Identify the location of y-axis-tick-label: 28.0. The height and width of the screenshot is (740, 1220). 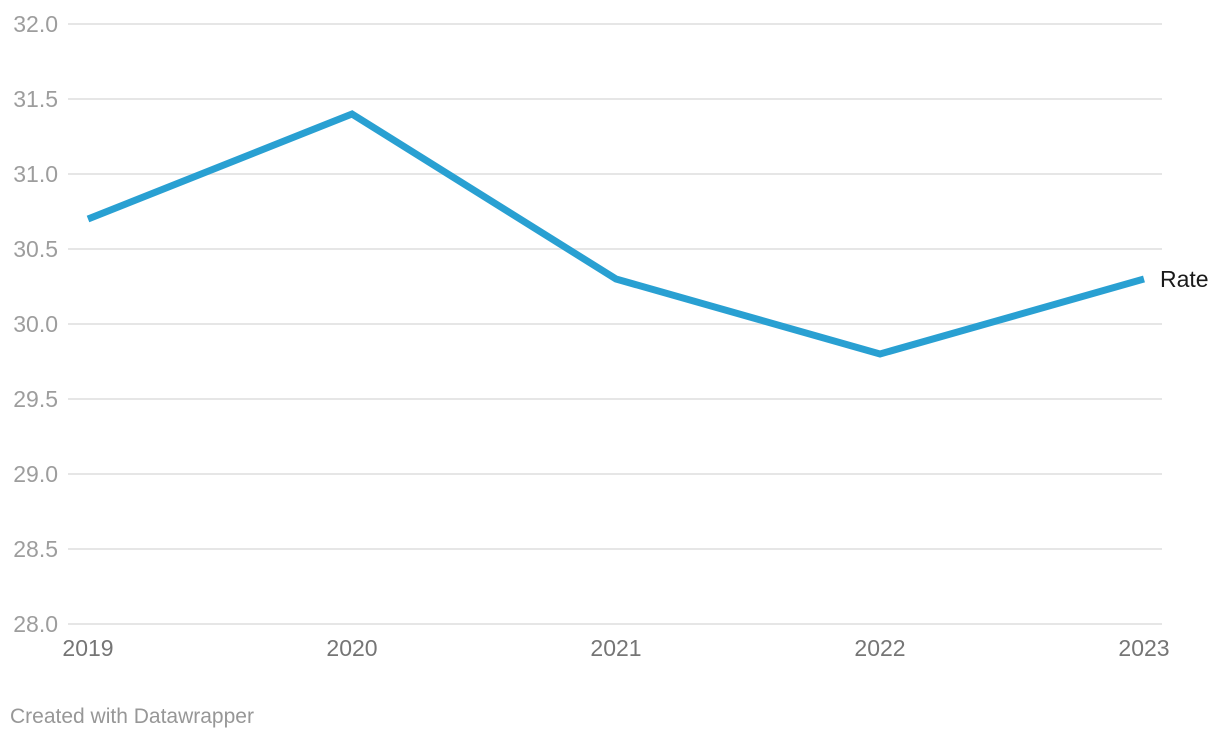
(35, 624).